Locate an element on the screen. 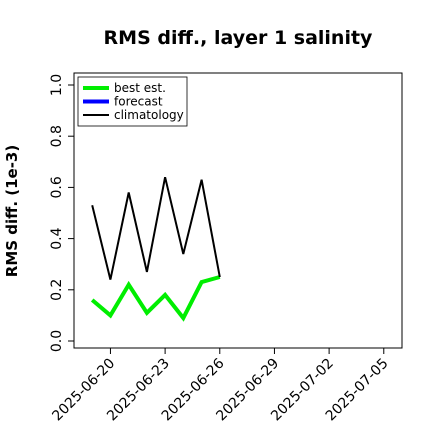  legend-label: best est. is located at coordinates (140, 88).